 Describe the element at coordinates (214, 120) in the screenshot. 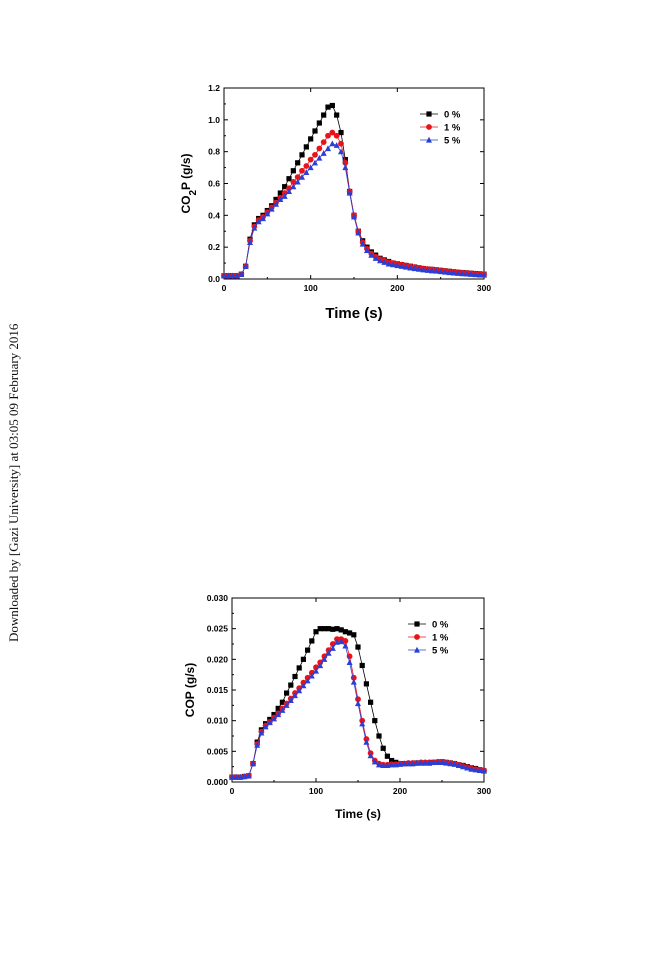

I see `y-tick-label: 1.0` at that location.